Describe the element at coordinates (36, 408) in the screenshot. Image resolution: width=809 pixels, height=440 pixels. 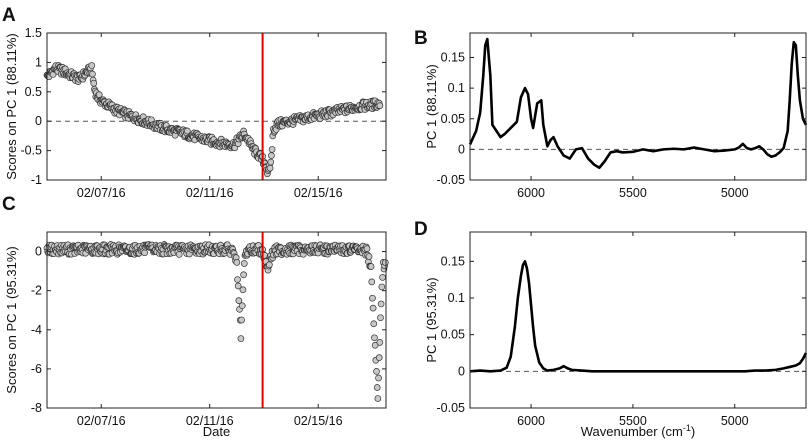
I see `y-tick-label: -8` at that location.